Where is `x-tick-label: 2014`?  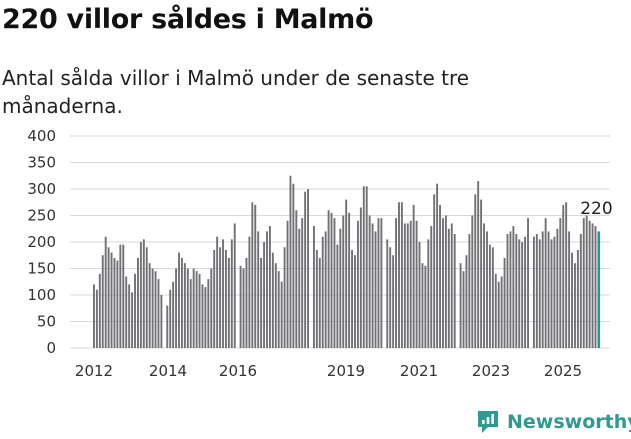
x-tick-label: 2014 is located at coordinates (168, 371).